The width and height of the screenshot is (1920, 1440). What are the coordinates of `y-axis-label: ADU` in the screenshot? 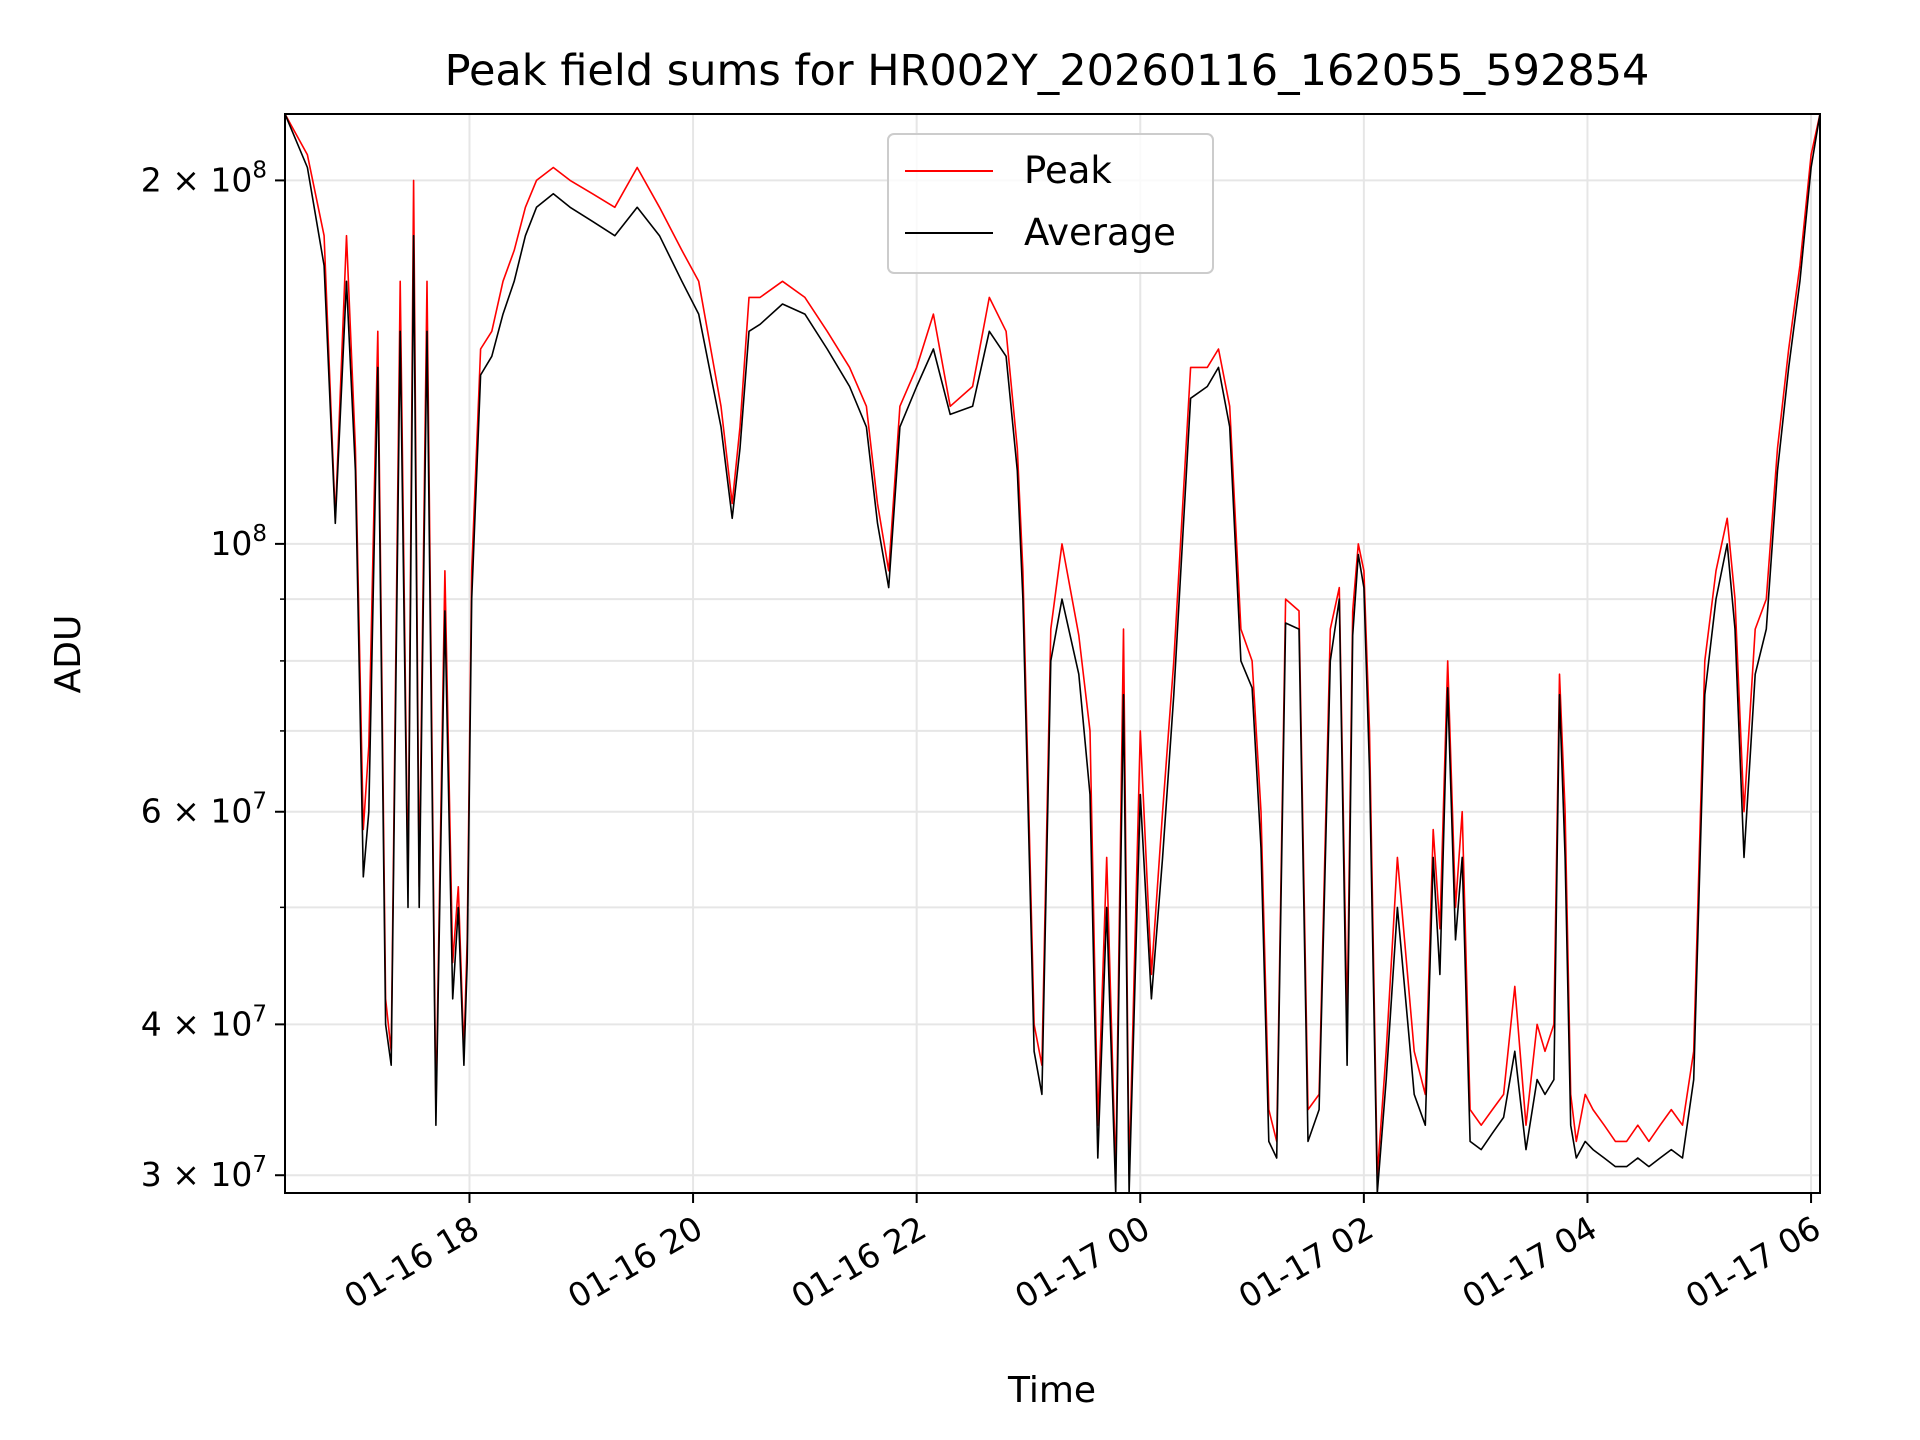 It's located at (68, 654).